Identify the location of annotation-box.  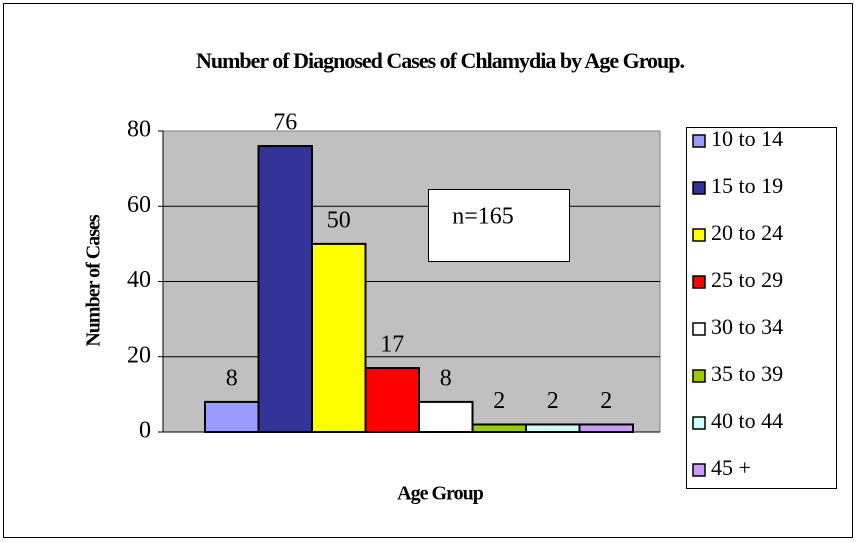
(499, 225).